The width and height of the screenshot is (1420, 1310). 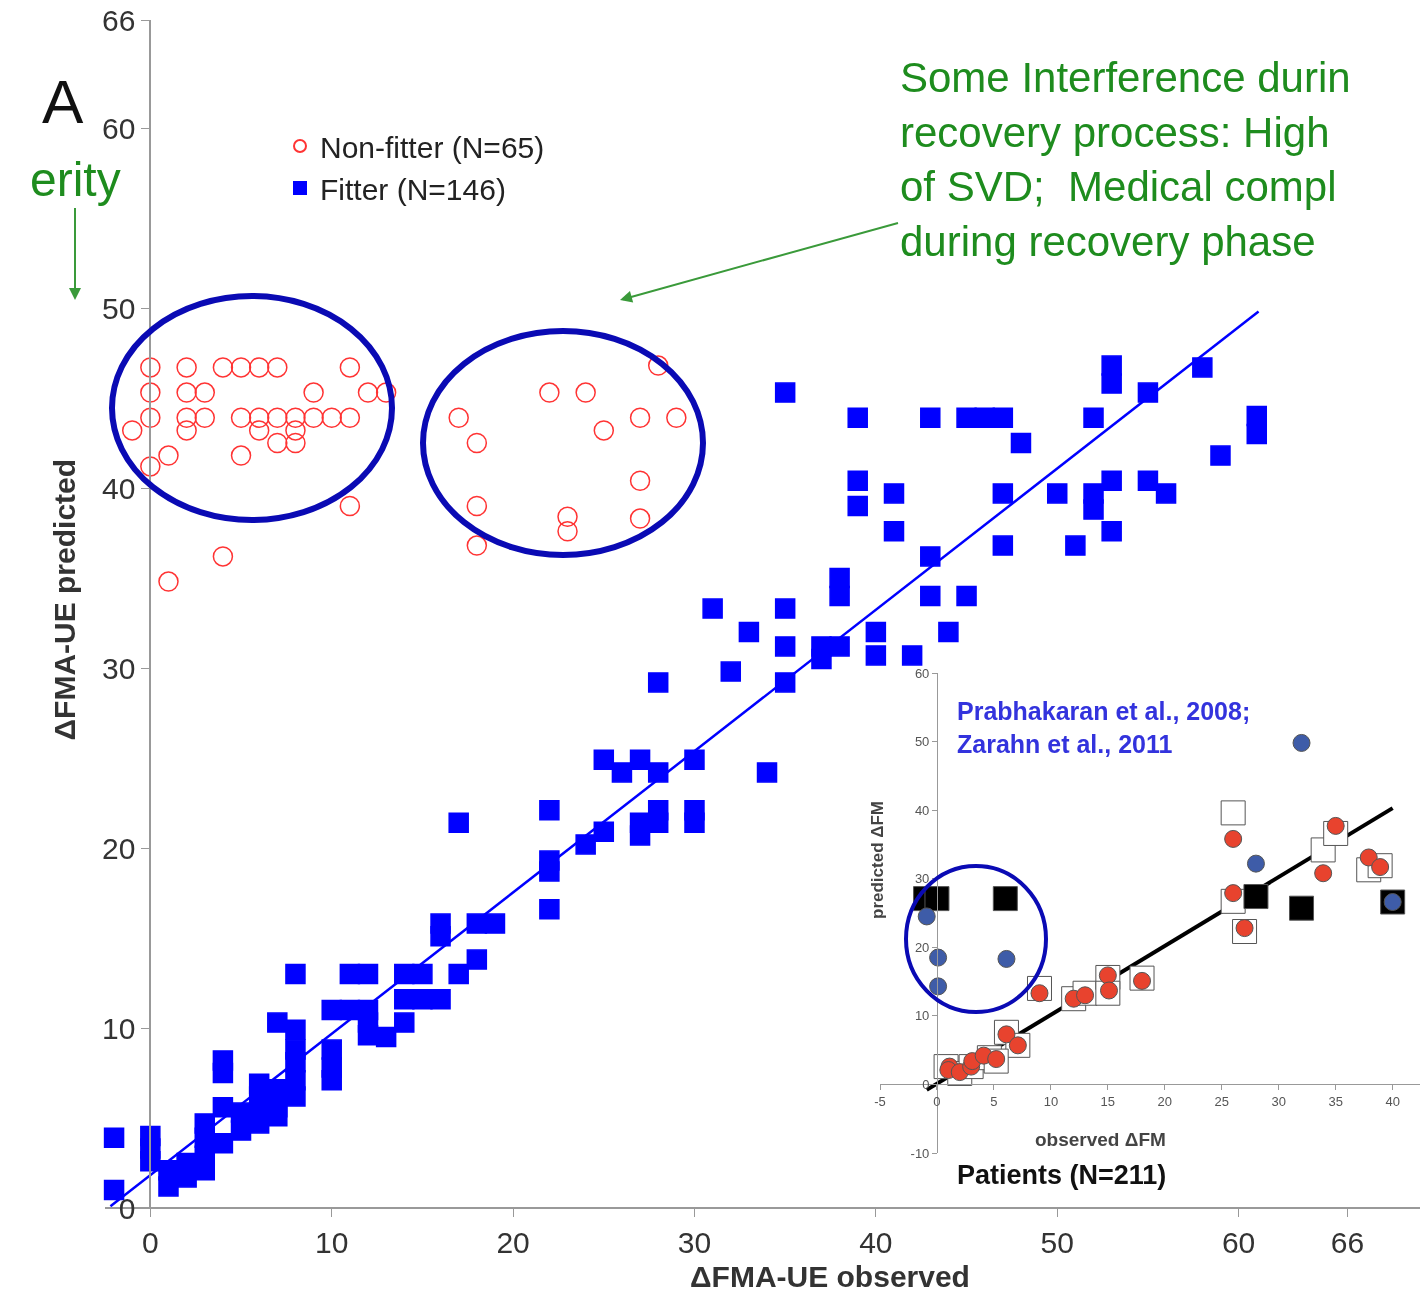 I want to click on x-tick-label: 66, so click(x=1347, y=1242).